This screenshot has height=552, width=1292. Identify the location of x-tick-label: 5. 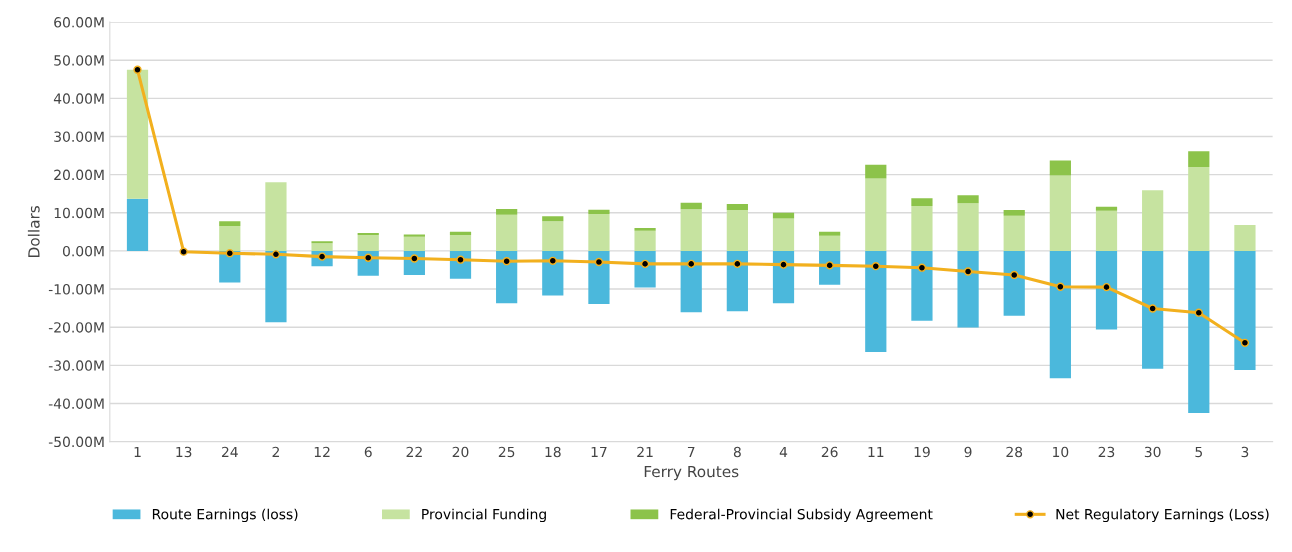
(1198, 452).